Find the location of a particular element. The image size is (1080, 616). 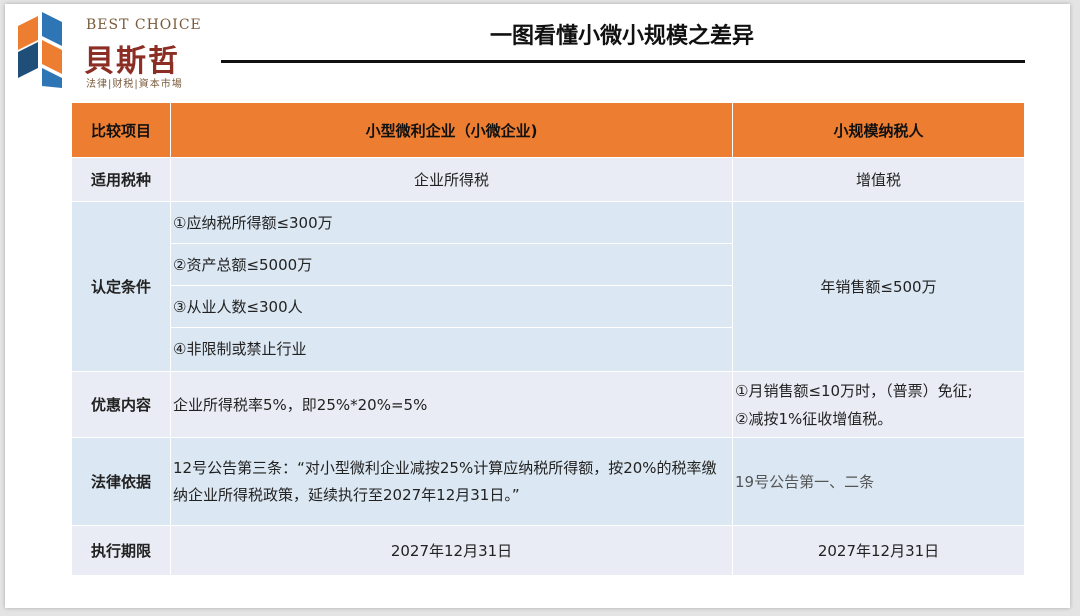

best-choice-logo-icon is located at coordinates (40, 50).